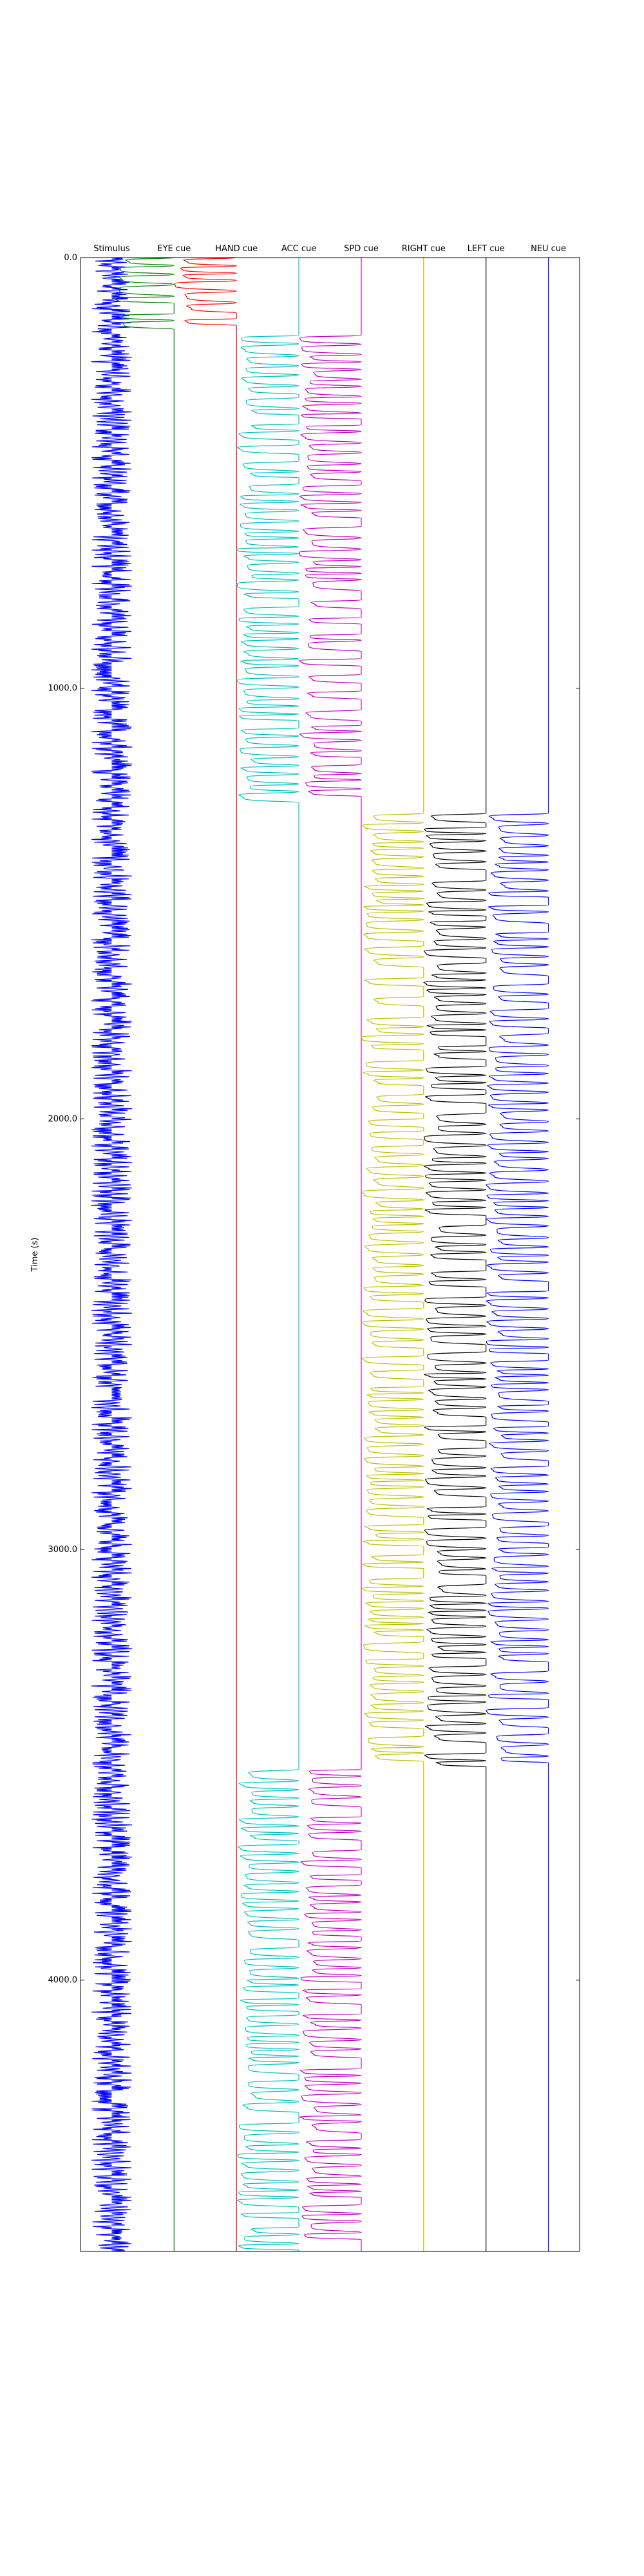  Describe the element at coordinates (486, 249) in the screenshot. I see `column-title-6: LEFT cue` at that location.